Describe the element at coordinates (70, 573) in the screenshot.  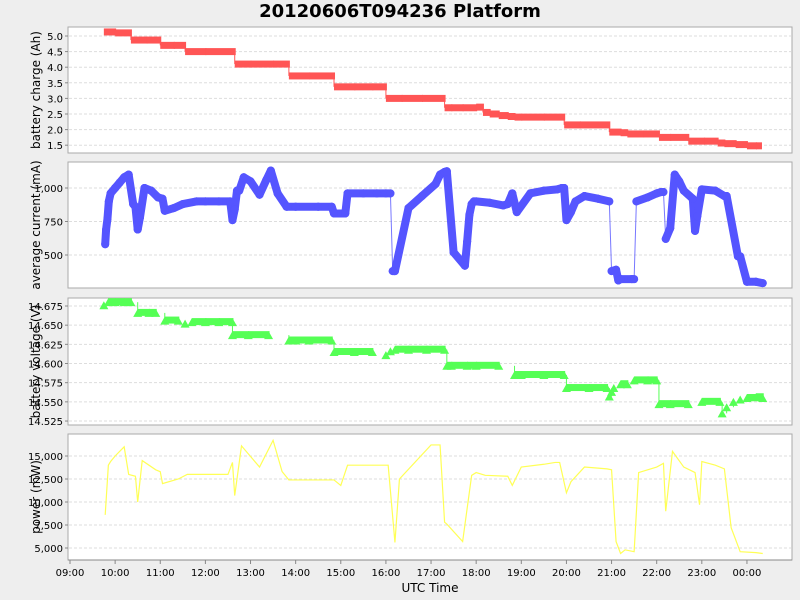
I see `x-tick-label: 09:00` at that location.